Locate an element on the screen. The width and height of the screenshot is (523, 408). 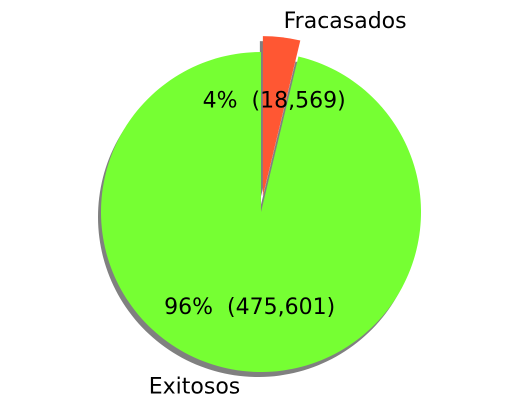
slice-label-fracasados: Fracasados is located at coordinates (345, 21).